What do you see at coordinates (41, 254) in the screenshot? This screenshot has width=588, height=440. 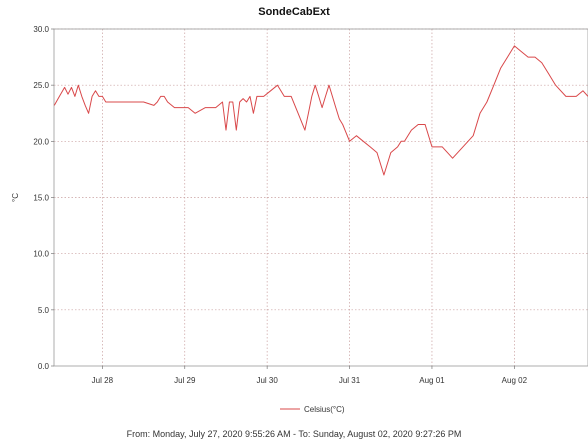 I see `y-tick-label: 10.0` at bounding box center [41, 254].